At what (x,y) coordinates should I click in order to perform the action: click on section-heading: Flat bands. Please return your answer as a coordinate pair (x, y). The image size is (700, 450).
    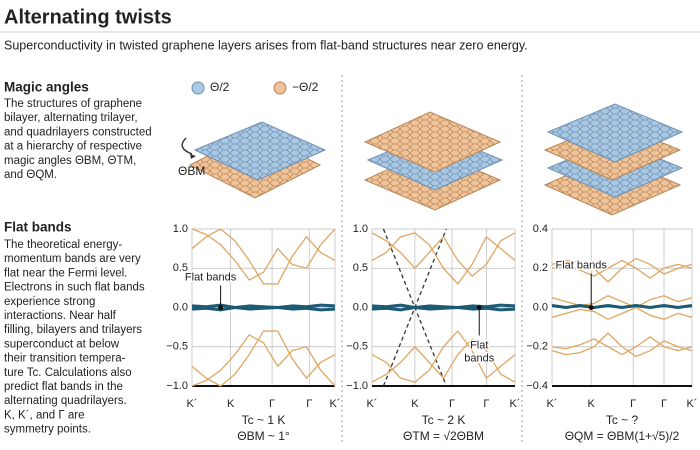
    Looking at the image, I should click on (38, 227).